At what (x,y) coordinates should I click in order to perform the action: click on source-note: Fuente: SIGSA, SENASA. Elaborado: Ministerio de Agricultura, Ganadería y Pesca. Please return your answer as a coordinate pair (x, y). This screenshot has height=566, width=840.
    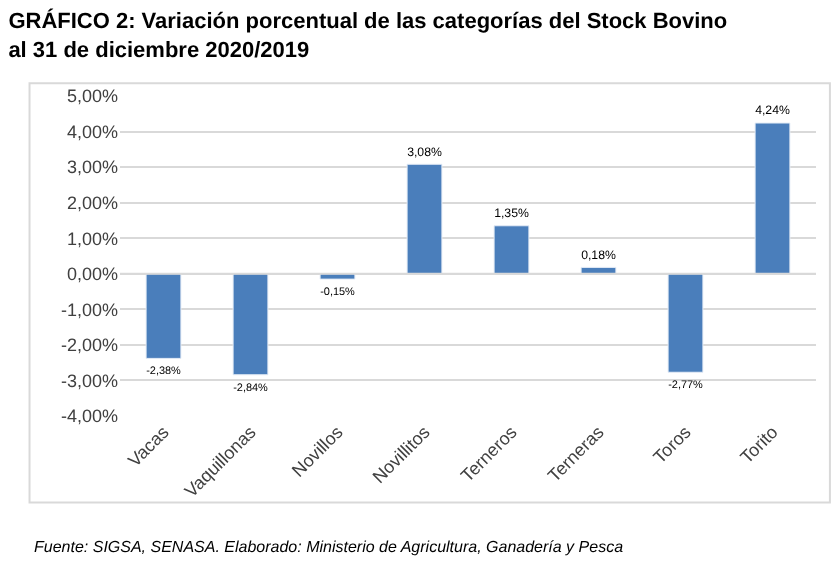
    Looking at the image, I should click on (329, 547).